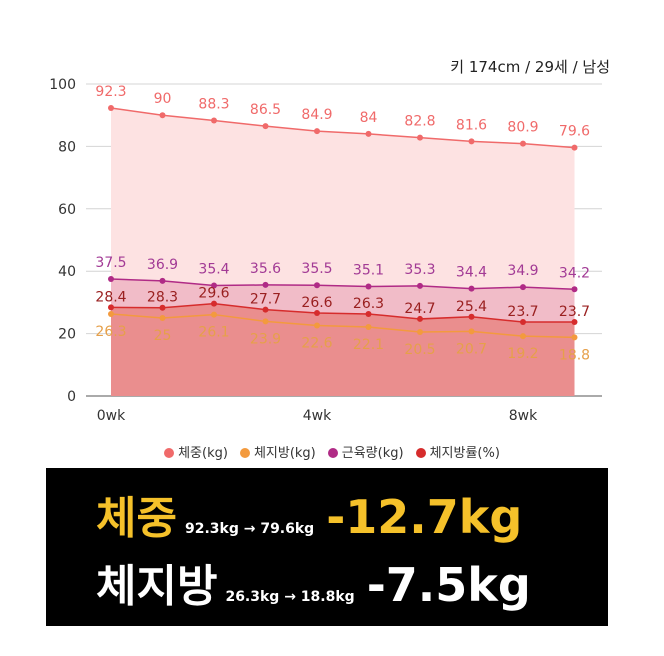 This screenshot has width=664, height=656. I want to click on weight-summary-change: -12.7kg, so click(424, 517).